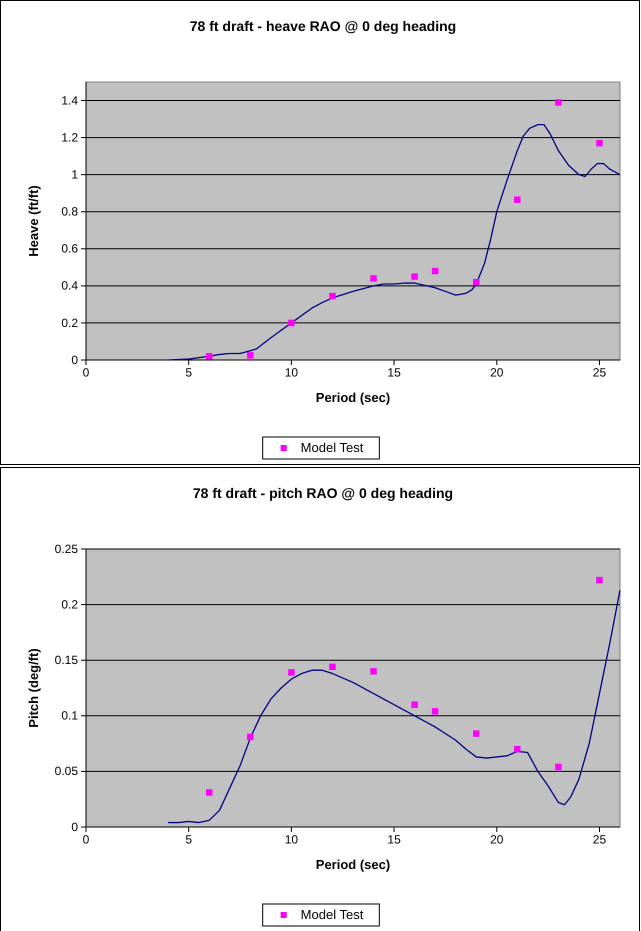  Describe the element at coordinates (69, 100) in the screenshot. I see `y-tick-label: 1.4` at that location.